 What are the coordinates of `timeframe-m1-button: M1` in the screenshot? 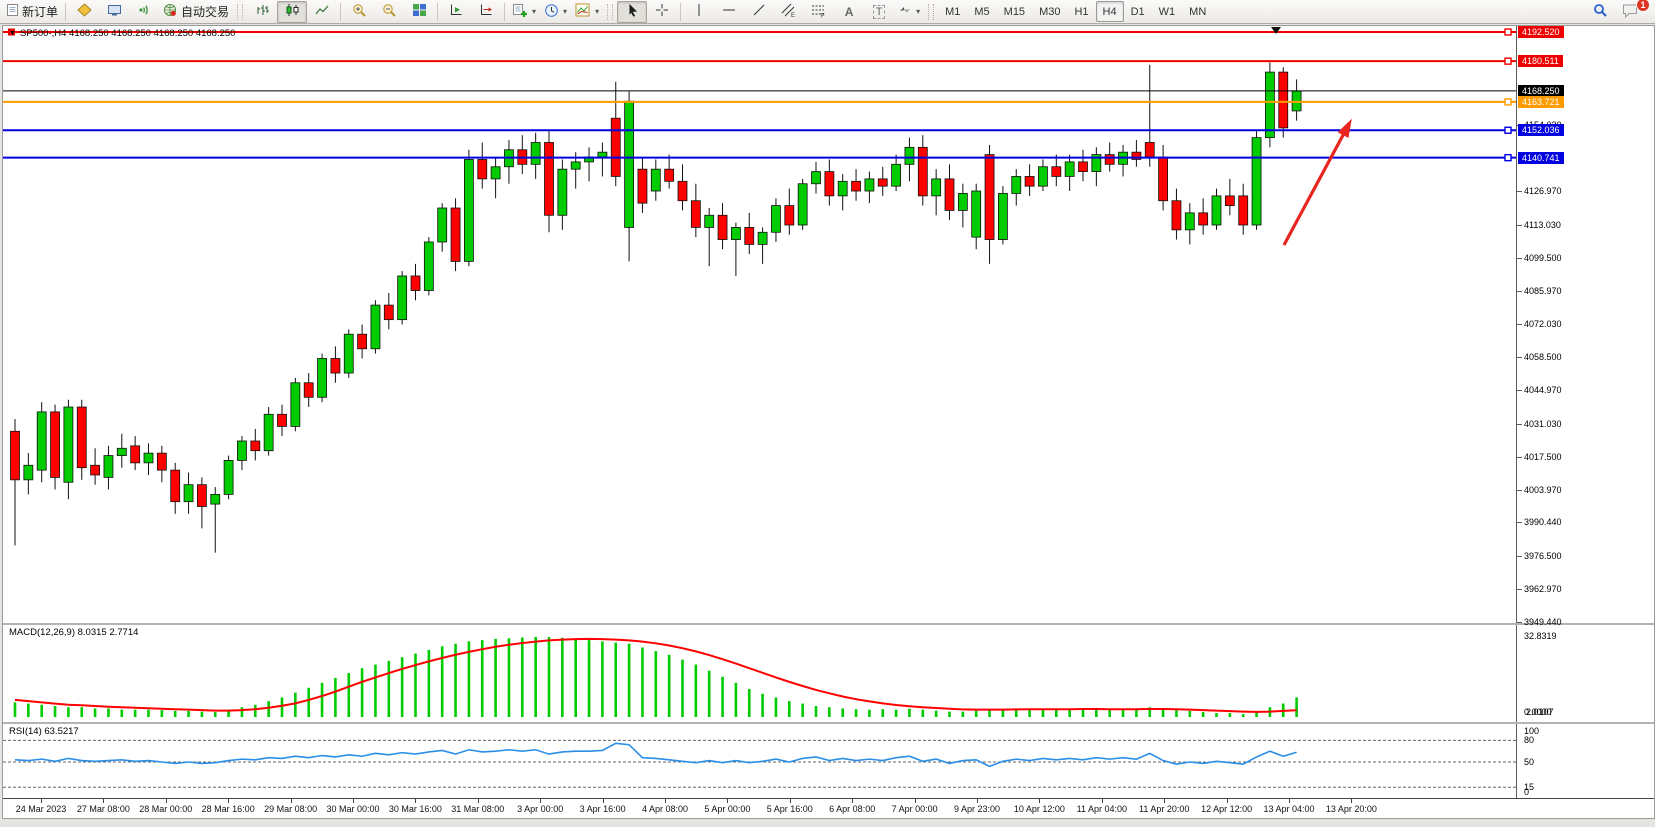 It's located at (953, 11).